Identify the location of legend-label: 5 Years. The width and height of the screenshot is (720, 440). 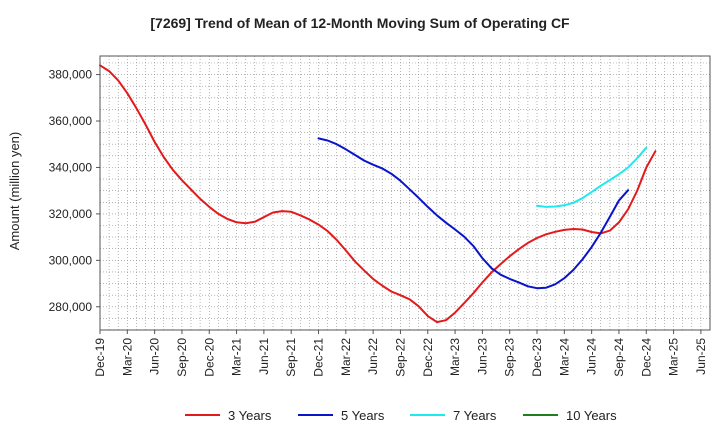
(363, 415).